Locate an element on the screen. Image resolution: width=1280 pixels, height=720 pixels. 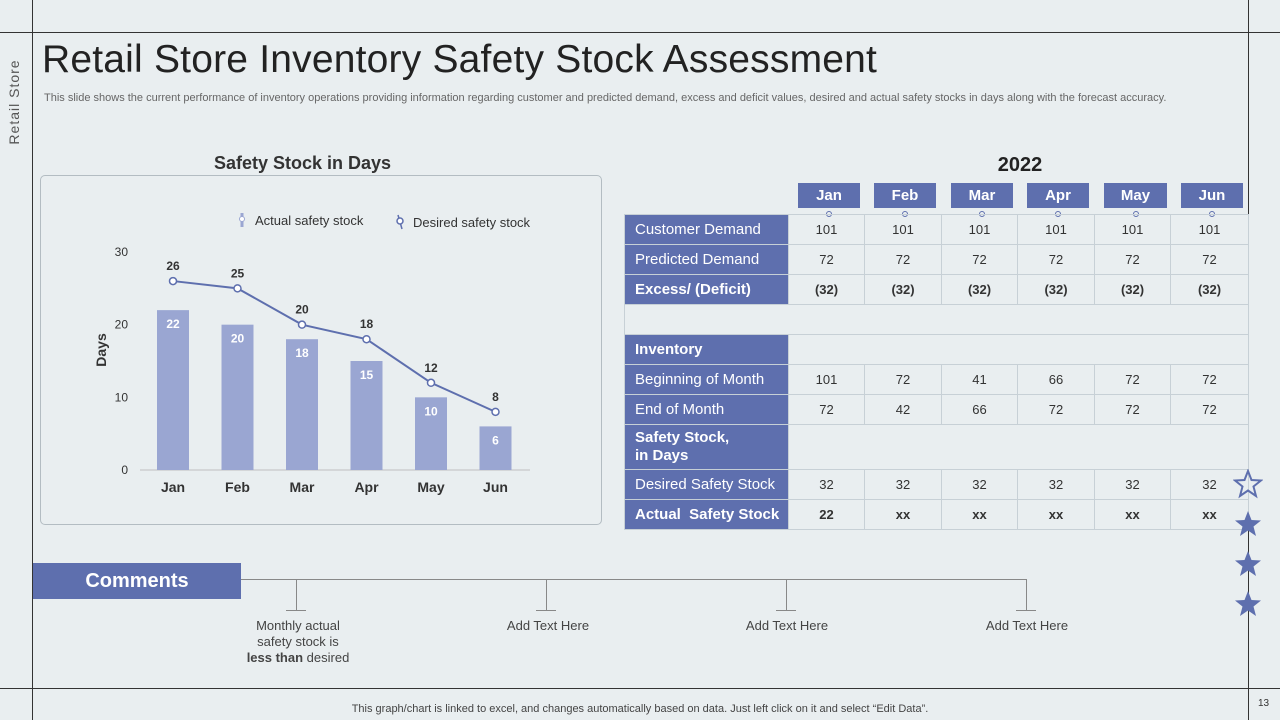
comment-1-bold: less than is located at coordinates (275, 657).